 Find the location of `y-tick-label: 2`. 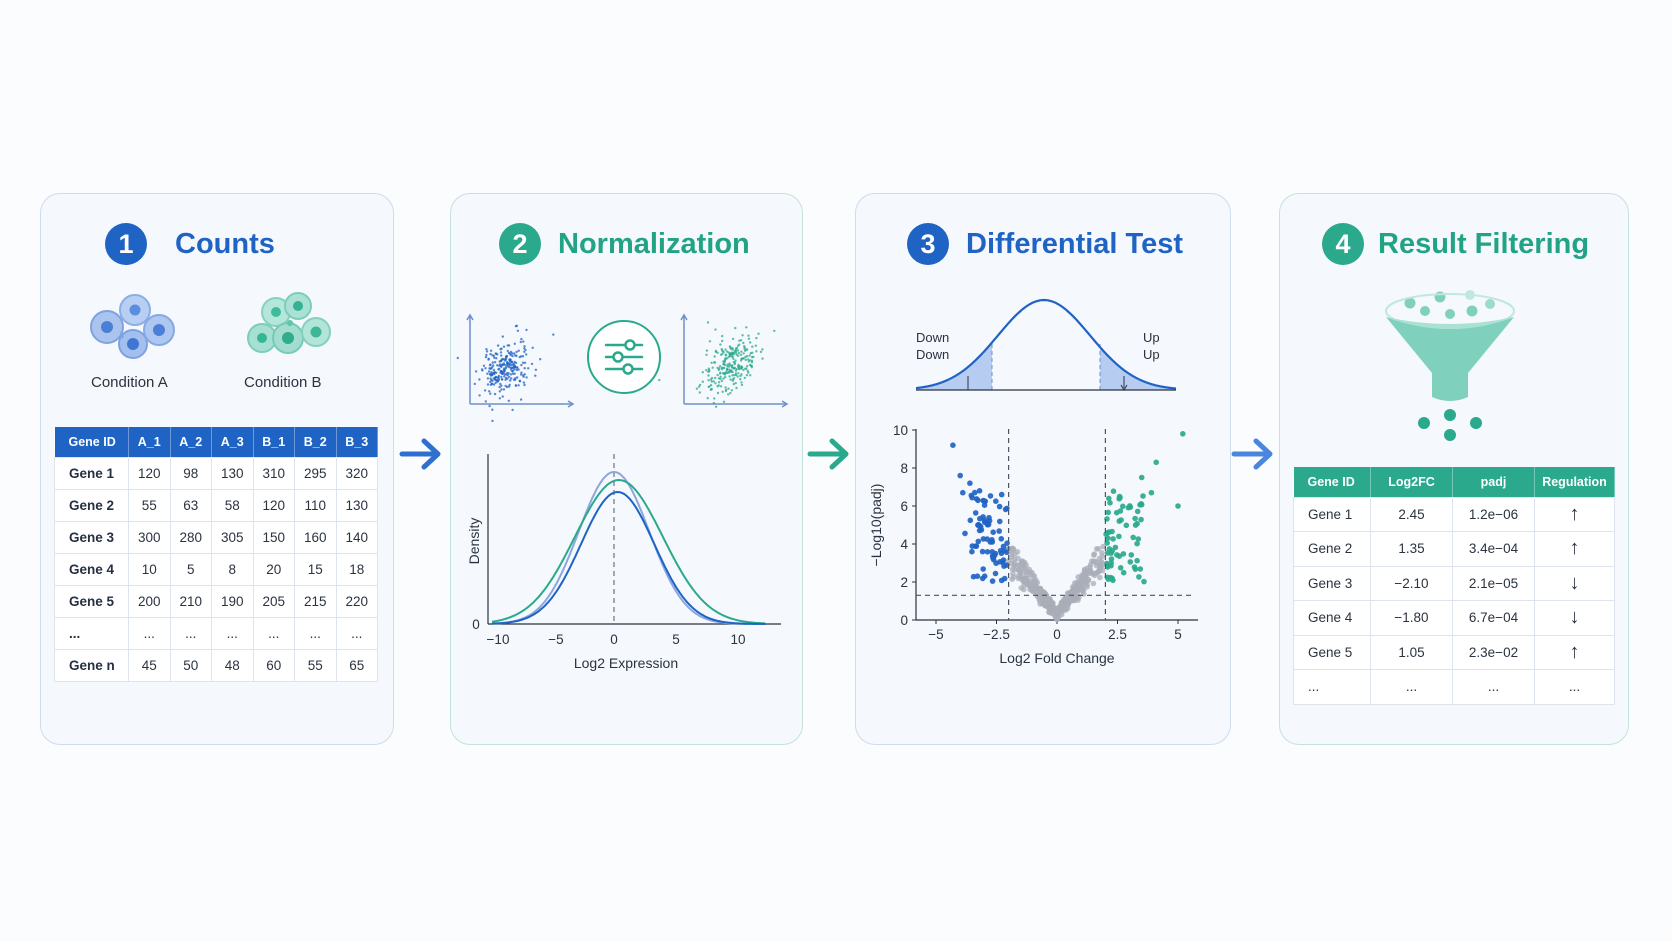

y-tick-label: 2 is located at coordinates (904, 582).